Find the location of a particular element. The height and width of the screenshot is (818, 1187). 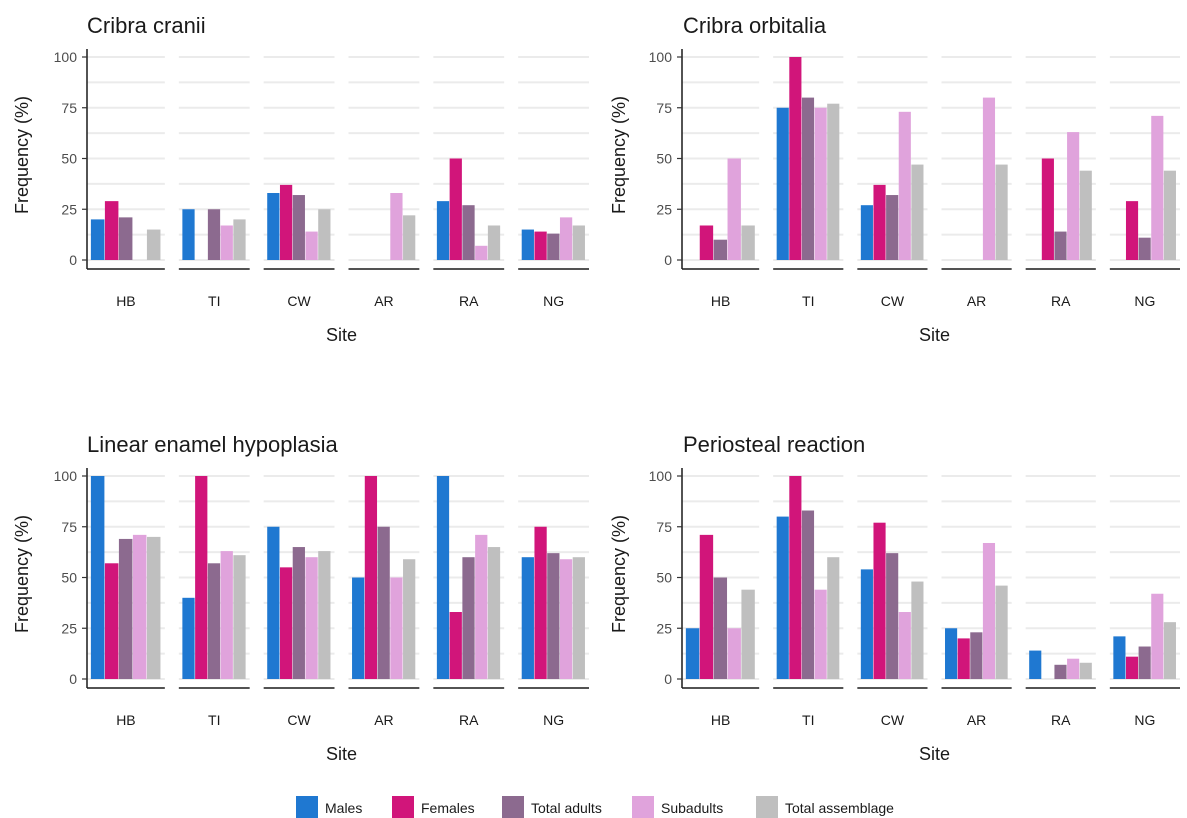

legend-item-males: Males is located at coordinates (329, 807).